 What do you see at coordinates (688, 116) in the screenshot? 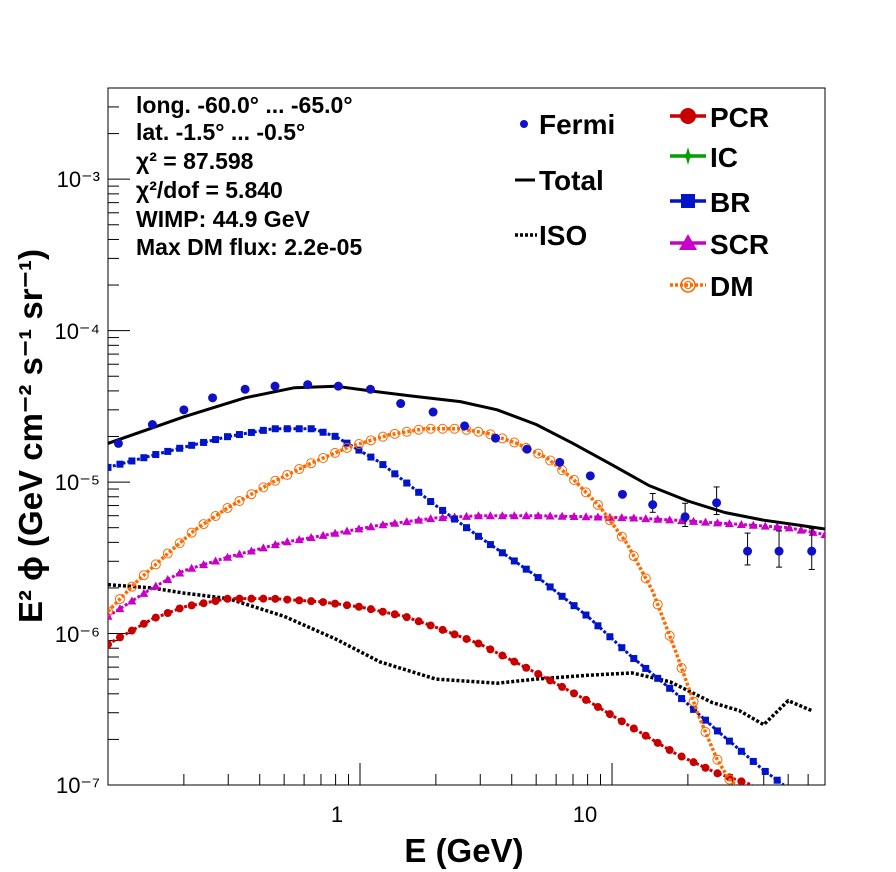
I see `legend-pcr-marker` at bounding box center [688, 116].